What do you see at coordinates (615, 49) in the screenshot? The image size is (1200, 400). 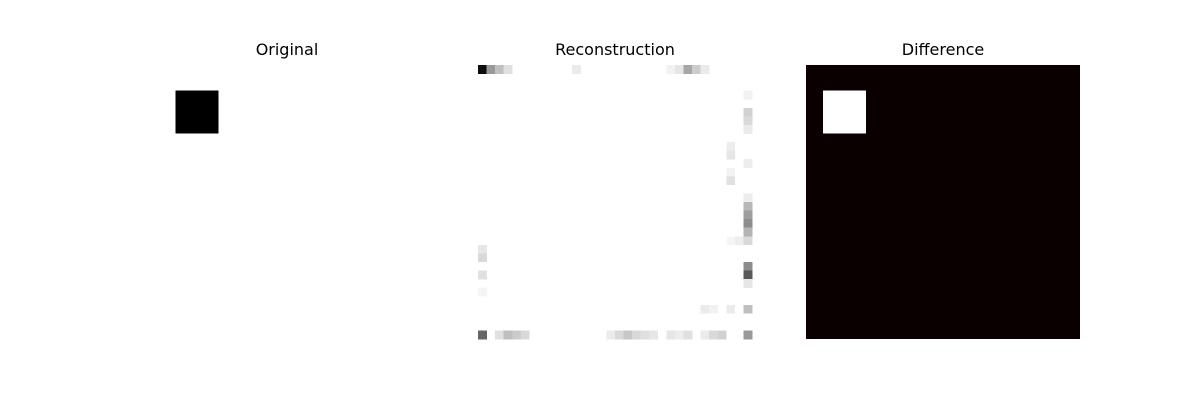 I see `panel-title-reconstruction: Reconstruction` at bounding box center [615, 49].